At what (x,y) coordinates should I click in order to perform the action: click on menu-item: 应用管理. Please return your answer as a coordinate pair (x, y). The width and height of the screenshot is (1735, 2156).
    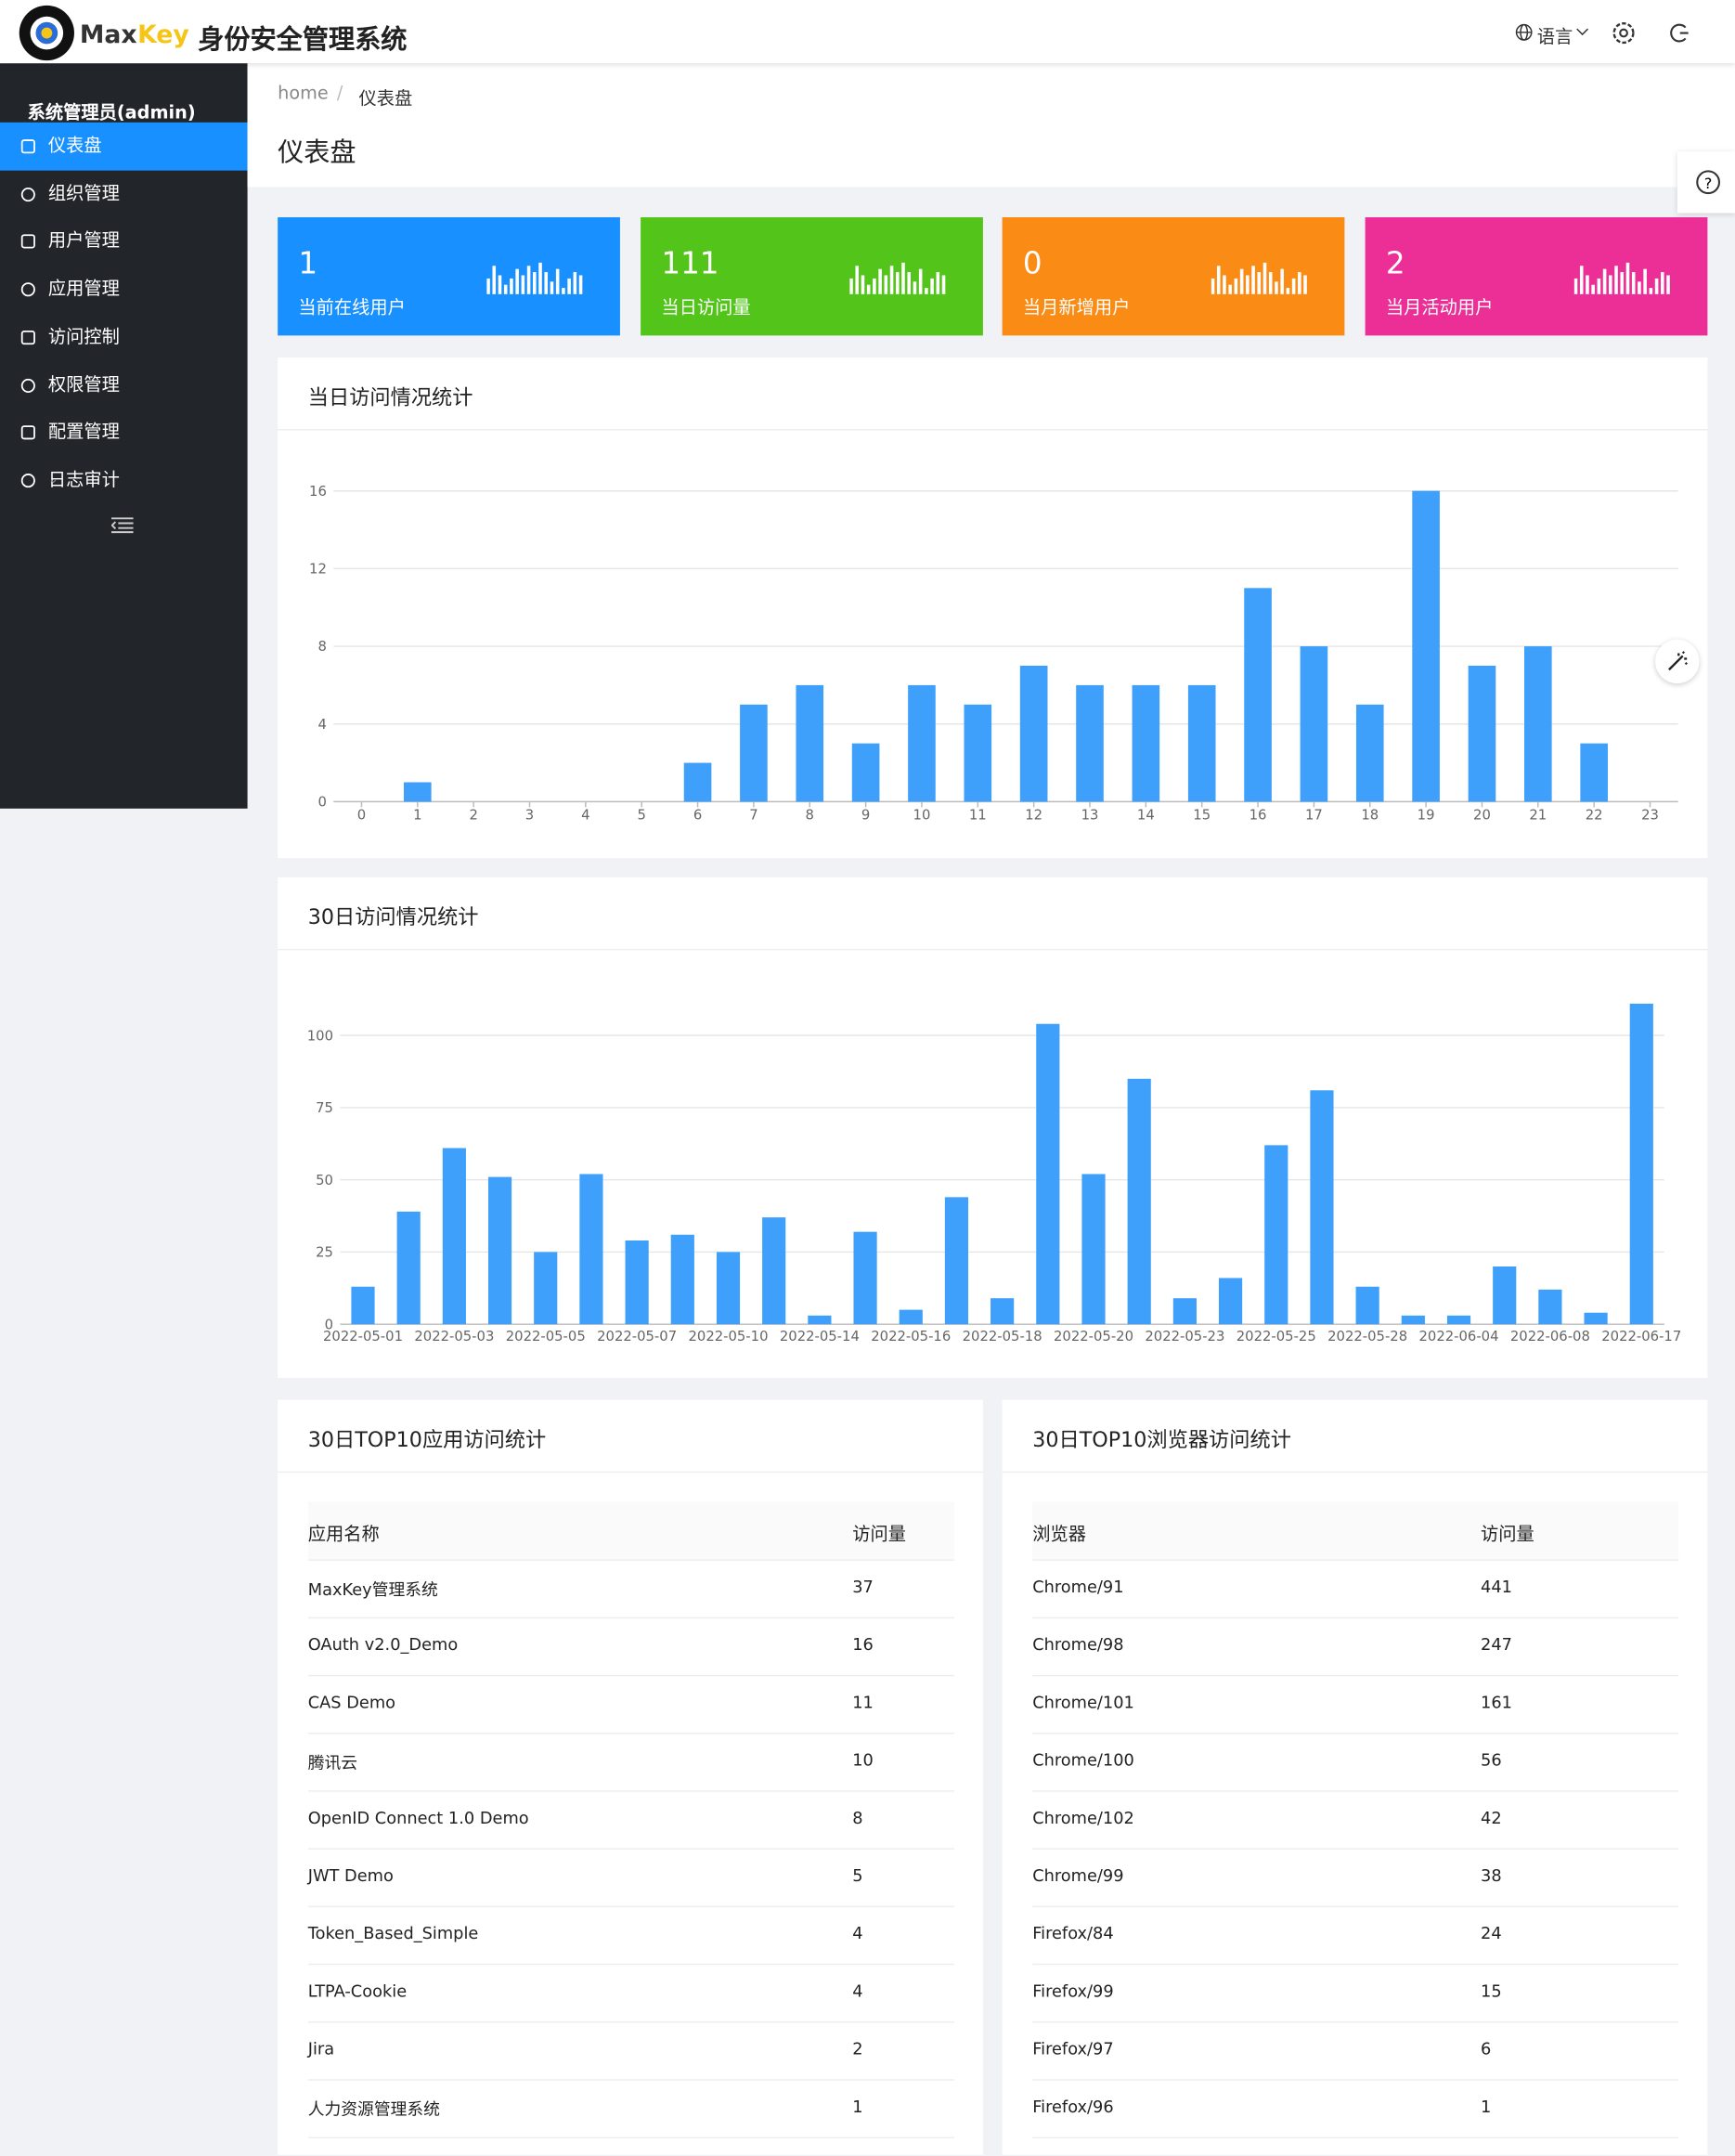
    Looking at the image, I should click on (124, 290).